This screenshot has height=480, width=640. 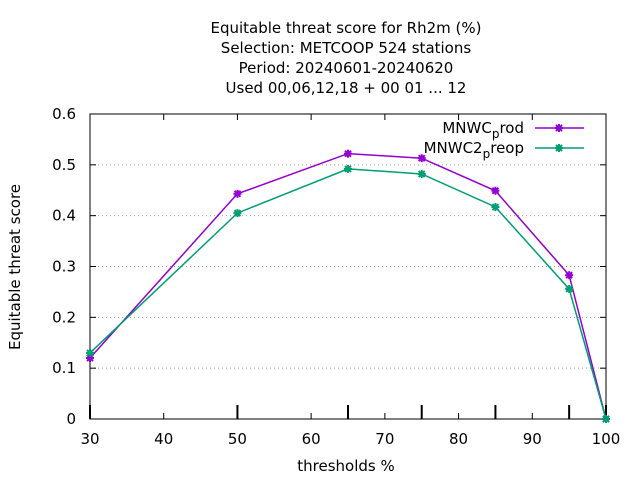 What do you see at coordinates (346, 48) in the screenshot?
I see `title-line-2: Selection: METCOOP 524 stations` at bounding box center [346, 48].